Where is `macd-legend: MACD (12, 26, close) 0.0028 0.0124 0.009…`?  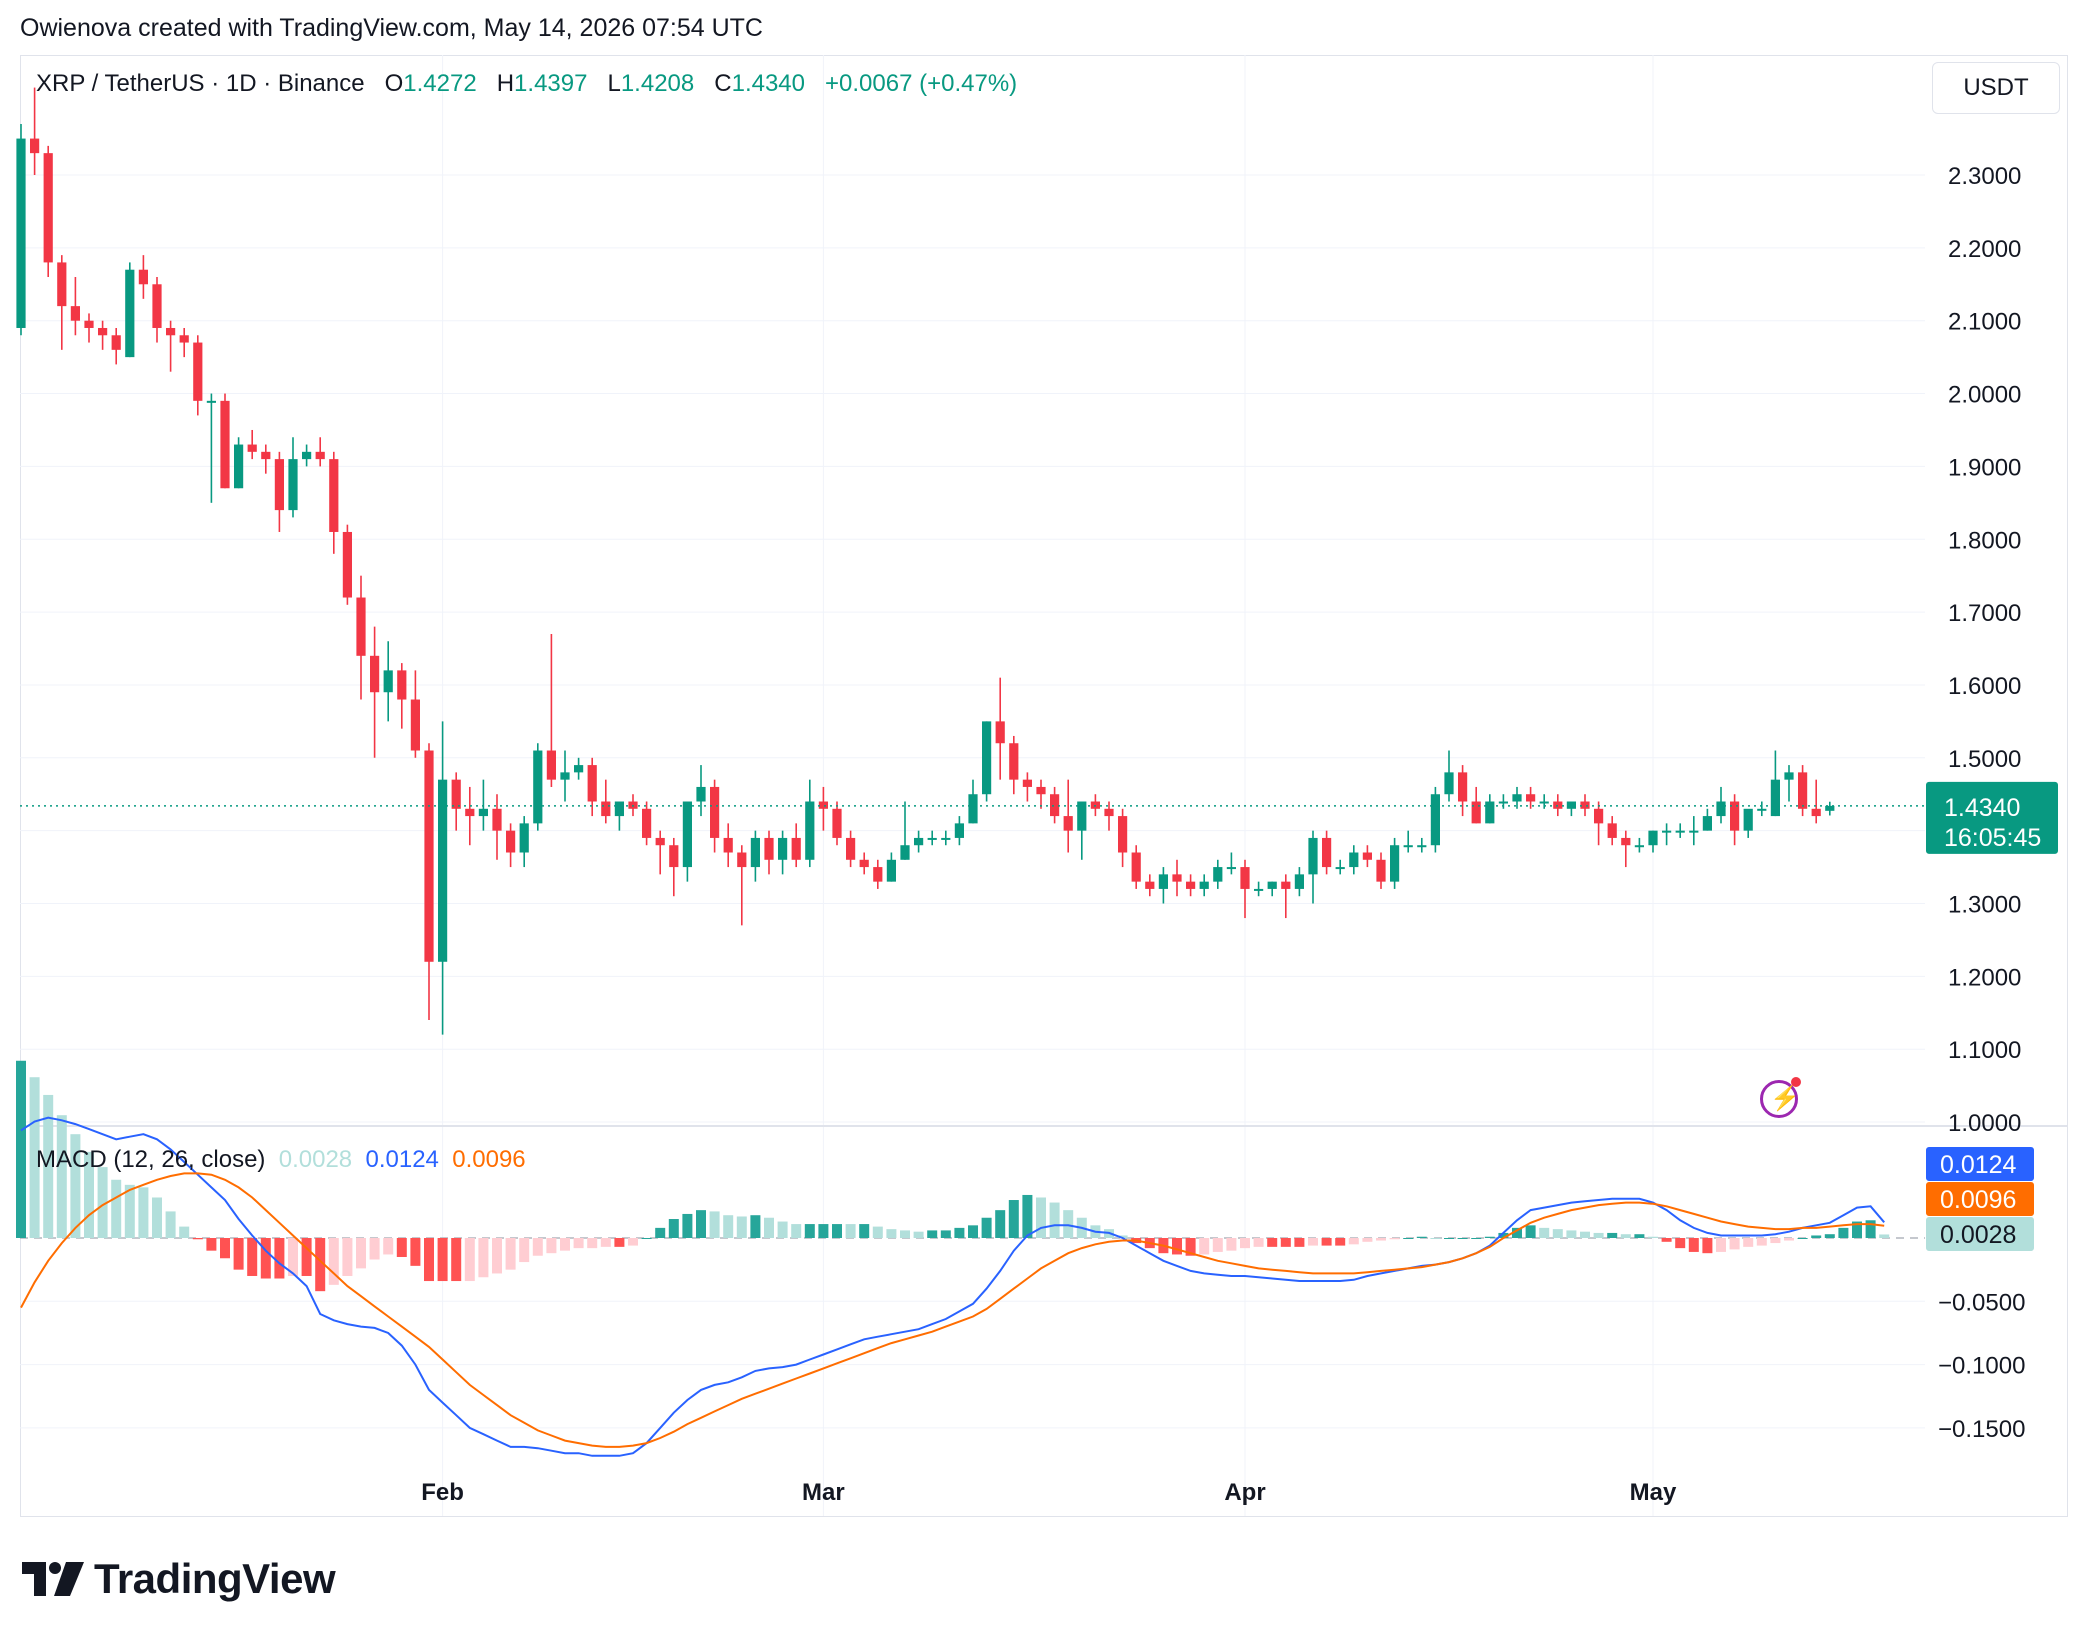
macd-legend: MACD (12, 26, close) 0.0028 0.0124 0.009… is located at coordinates (281, 1160).